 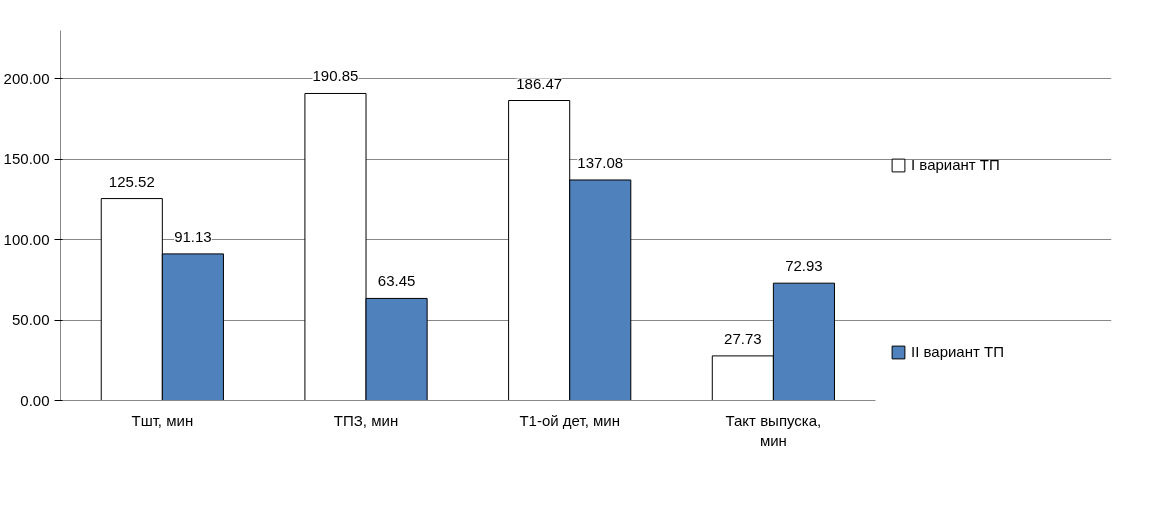 What do you see at coordinates (131, 181) in the screenshot?
I see `data-label: 125.52` at bounding box center [131, 181].